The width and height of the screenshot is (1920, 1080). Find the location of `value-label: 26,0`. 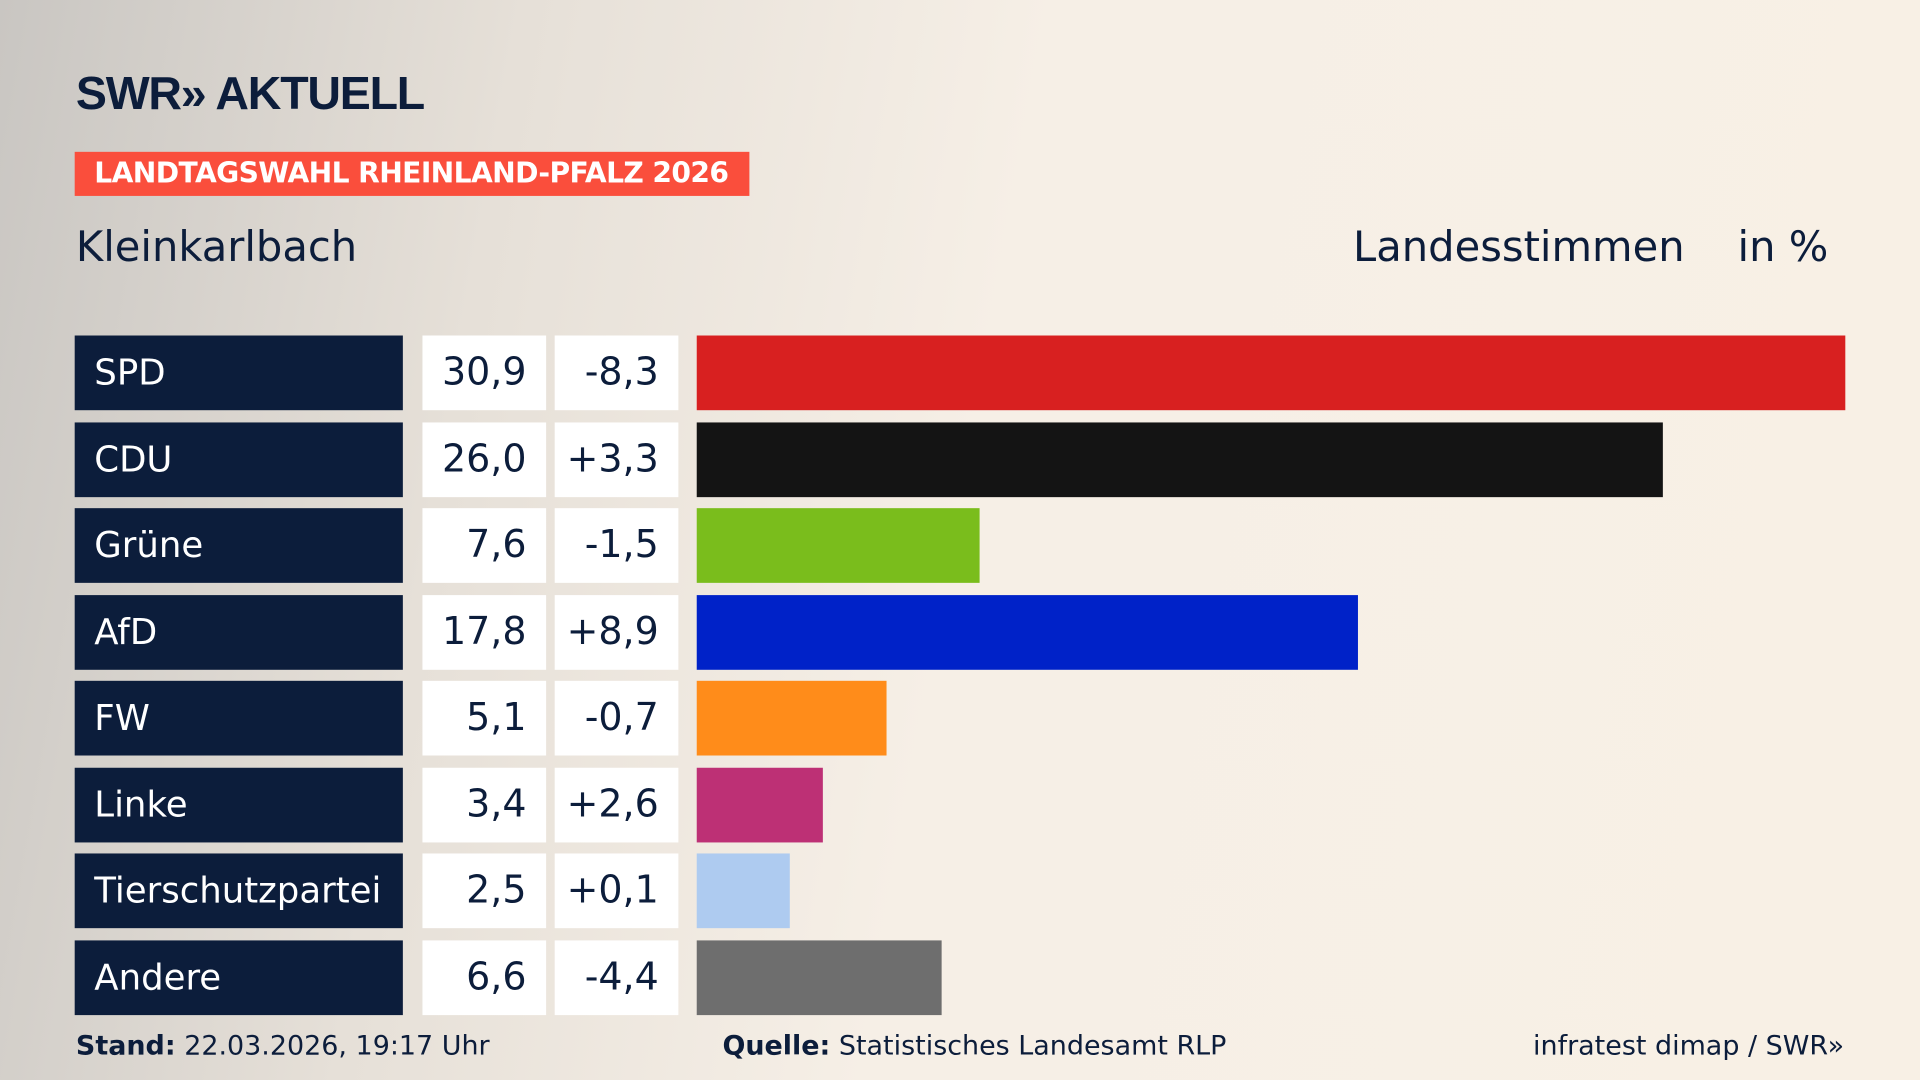

value-label: 26,0 is located at coordinates (484, 459).